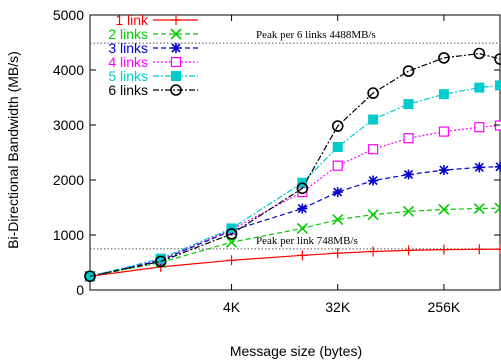 The height and width of the screenshot is (360, 501). What do you see at coordinates (153, 48) in the screenshot?
I see `legend-entry: 3 links` at bounding box center [153, 48].